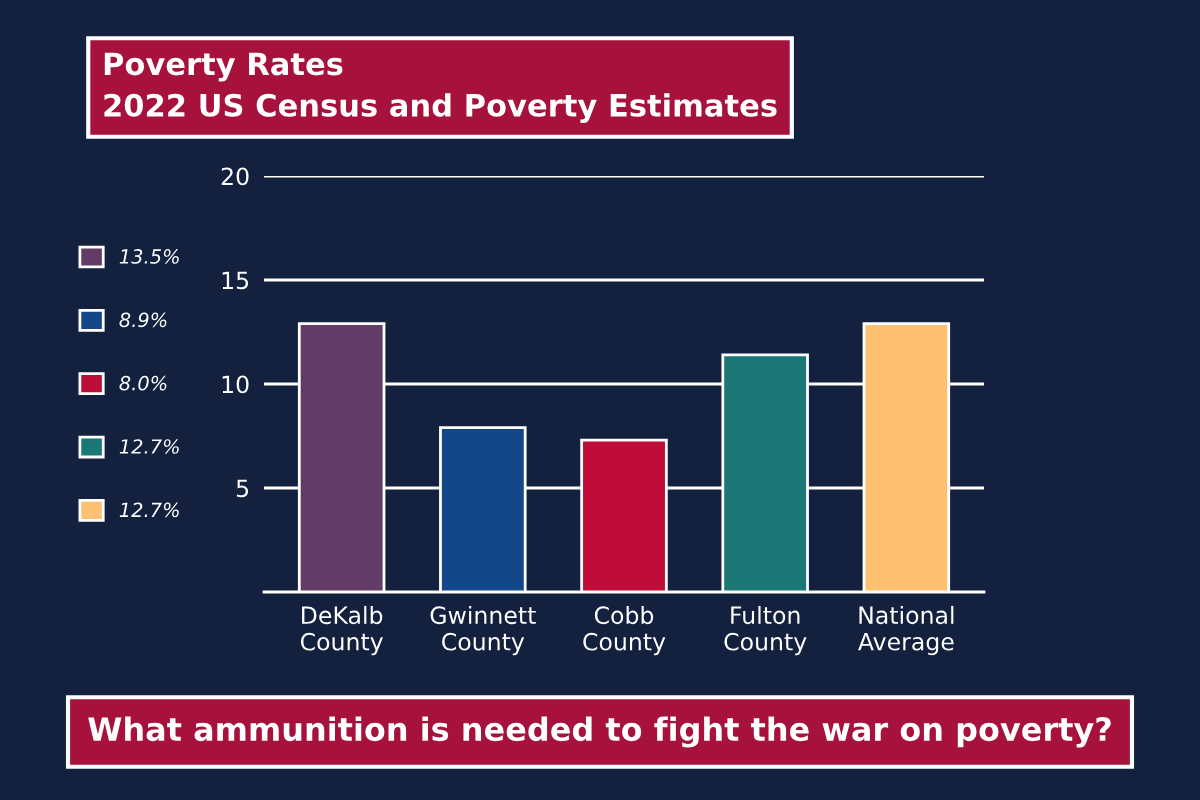  Describe the element at coordinates (341, 630) in the screenshot. I see `x-tick-label: DeKalb County` at that location.